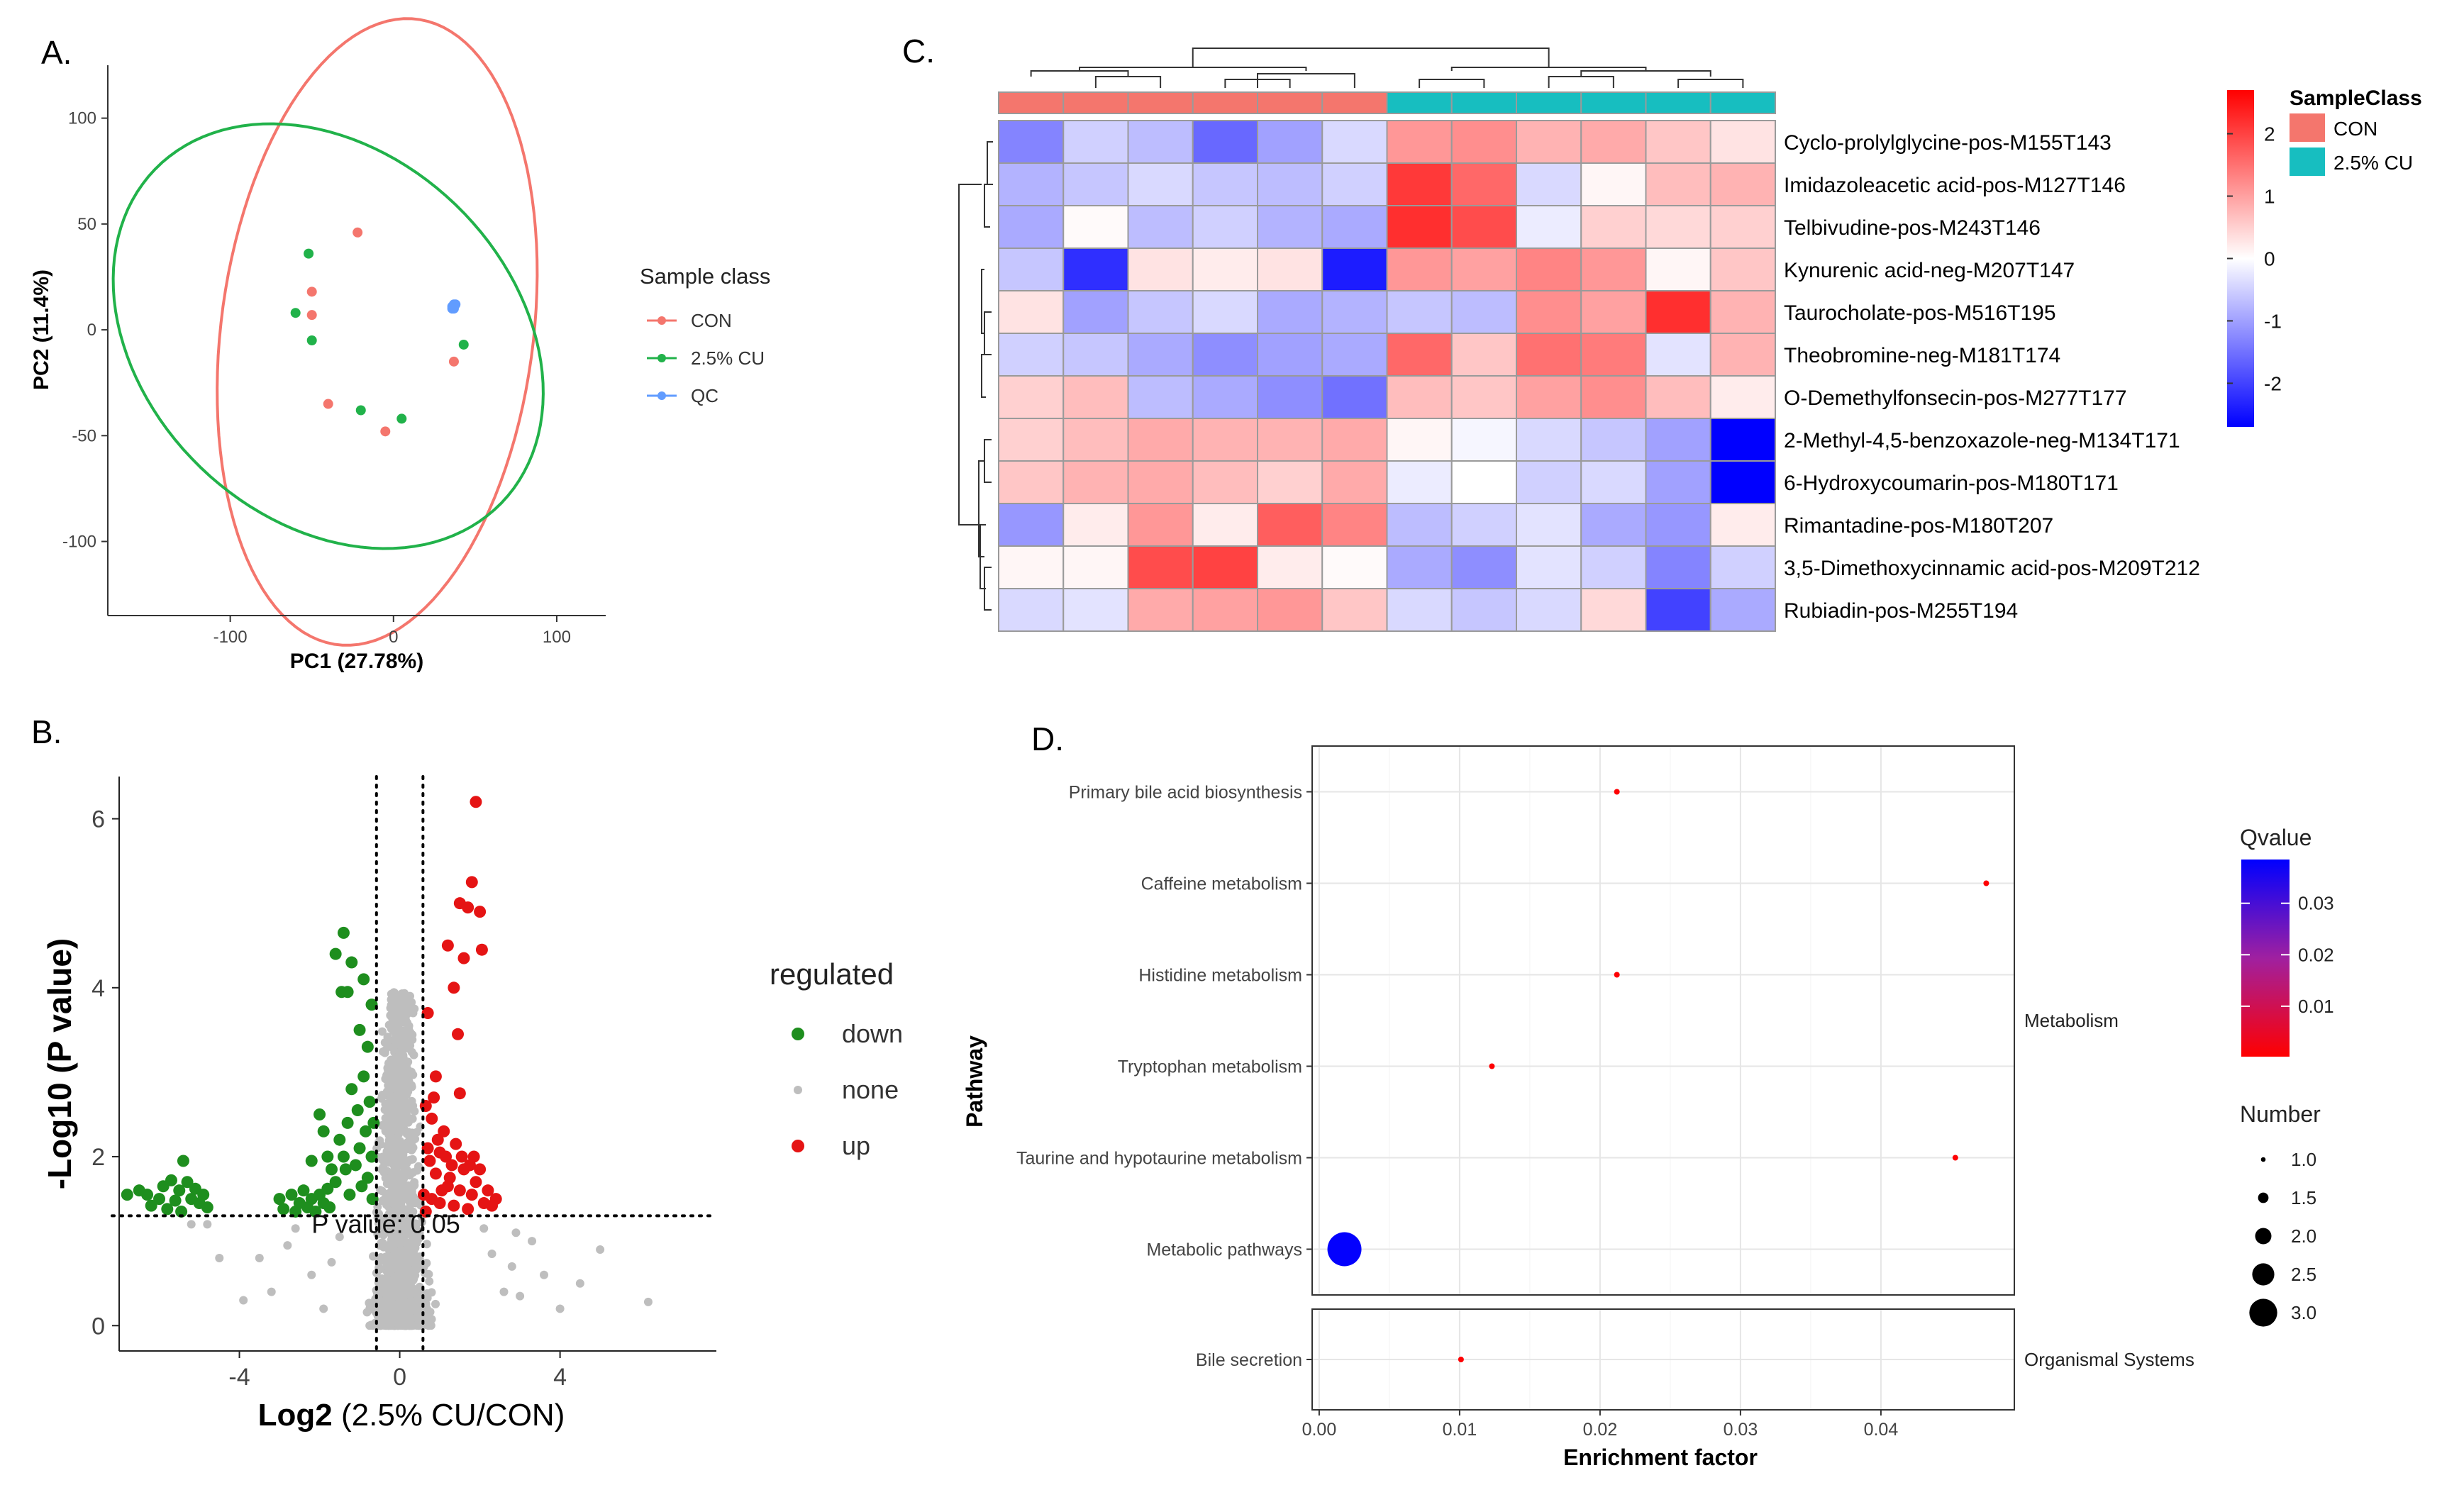 The image size is (2464, 1485). I want to click on heatmap-row-label: 2-Methyl-4,5-benzoxazole-neg-M134T171, so click(1982, 440).